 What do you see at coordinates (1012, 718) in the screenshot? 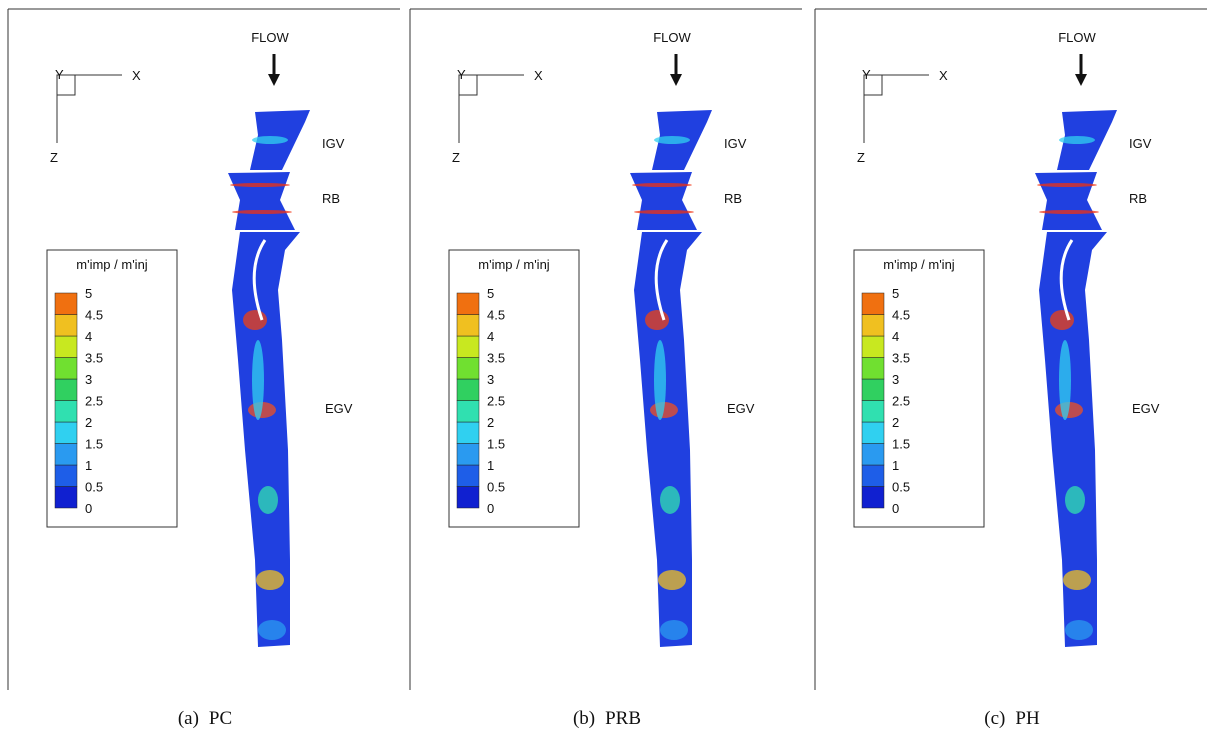
I see `caption: (c) PH` at bounding box center [1012, 718].